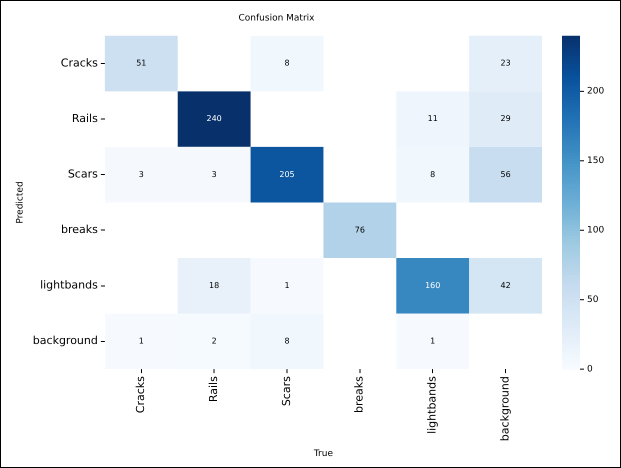 This screenshot has height=468, width=621. What do you see at coordinates (505, 119) in the screenshot?
I see `data-label: 29` at bounding box center [505, 119].